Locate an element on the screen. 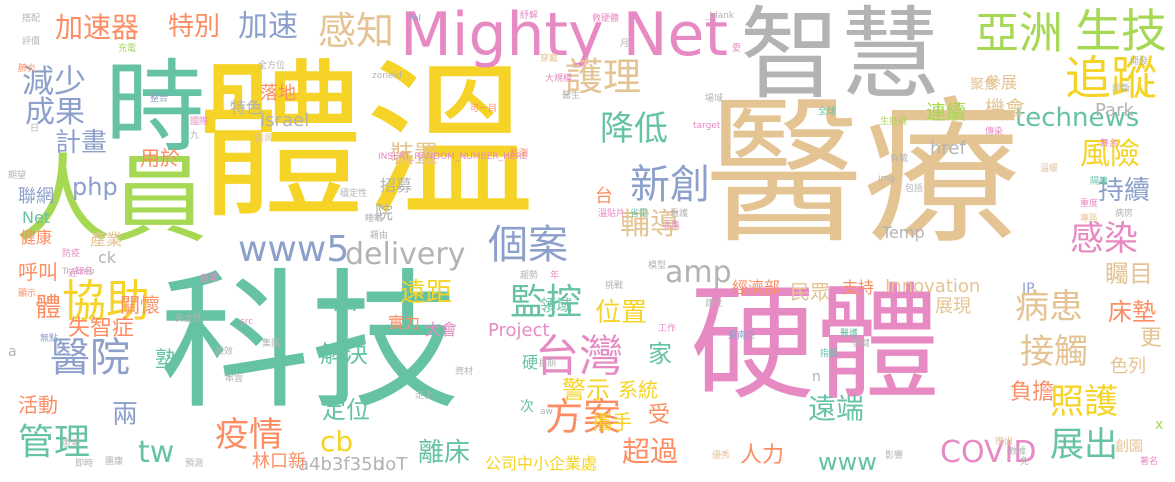  word: 藉由 is located at coordinates (379, 236).